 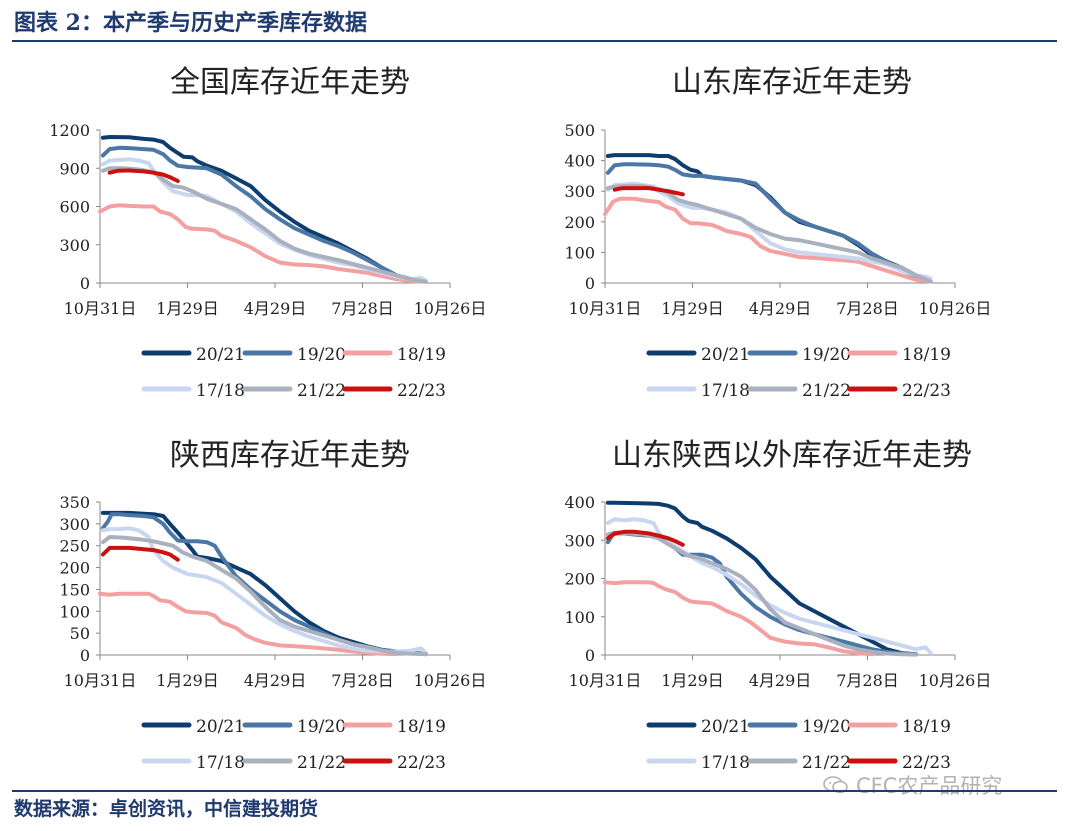 What do you see at coordinates (74, 546) in the screenshot?
I see `y-tick-label: 250` at bounding box center [74, 546].